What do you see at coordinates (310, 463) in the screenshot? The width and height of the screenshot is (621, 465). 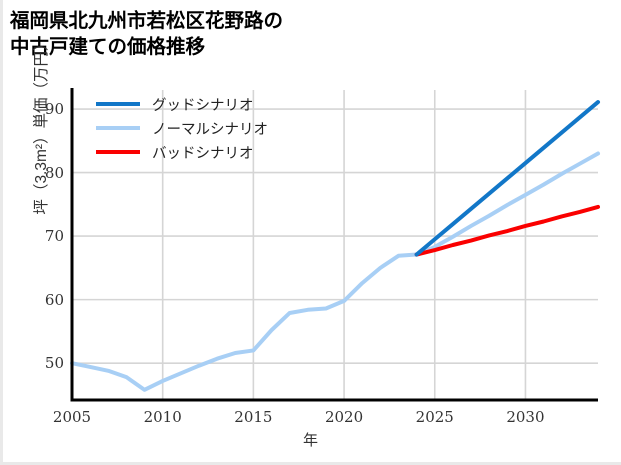 I see `page-bottom-border` at bounding box center [310, 463].